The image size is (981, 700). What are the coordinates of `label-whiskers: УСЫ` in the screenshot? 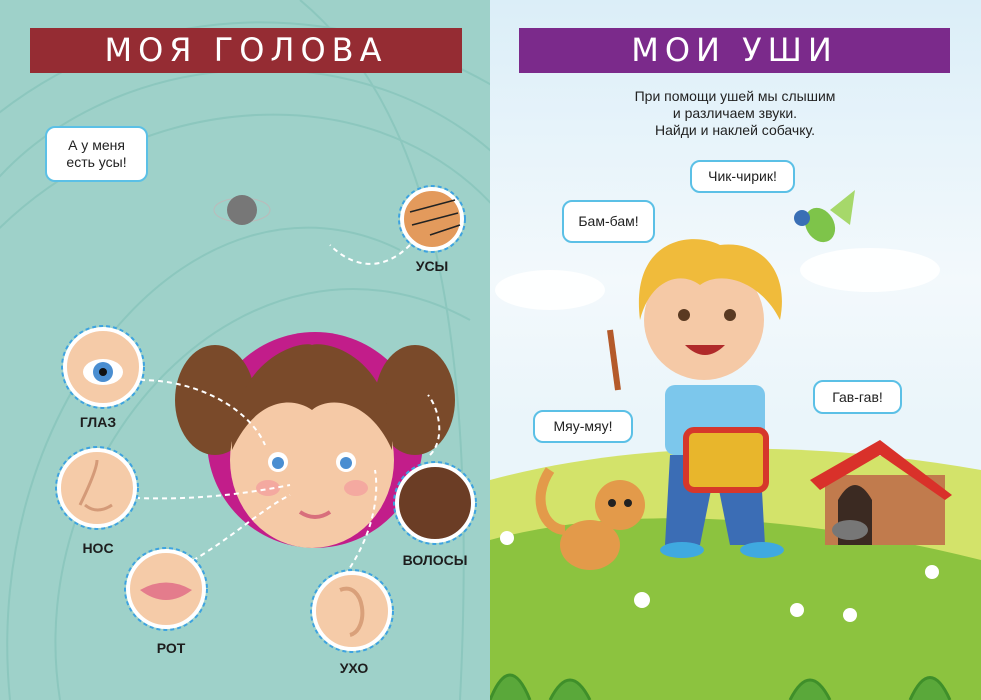 It's located at (432, 266).